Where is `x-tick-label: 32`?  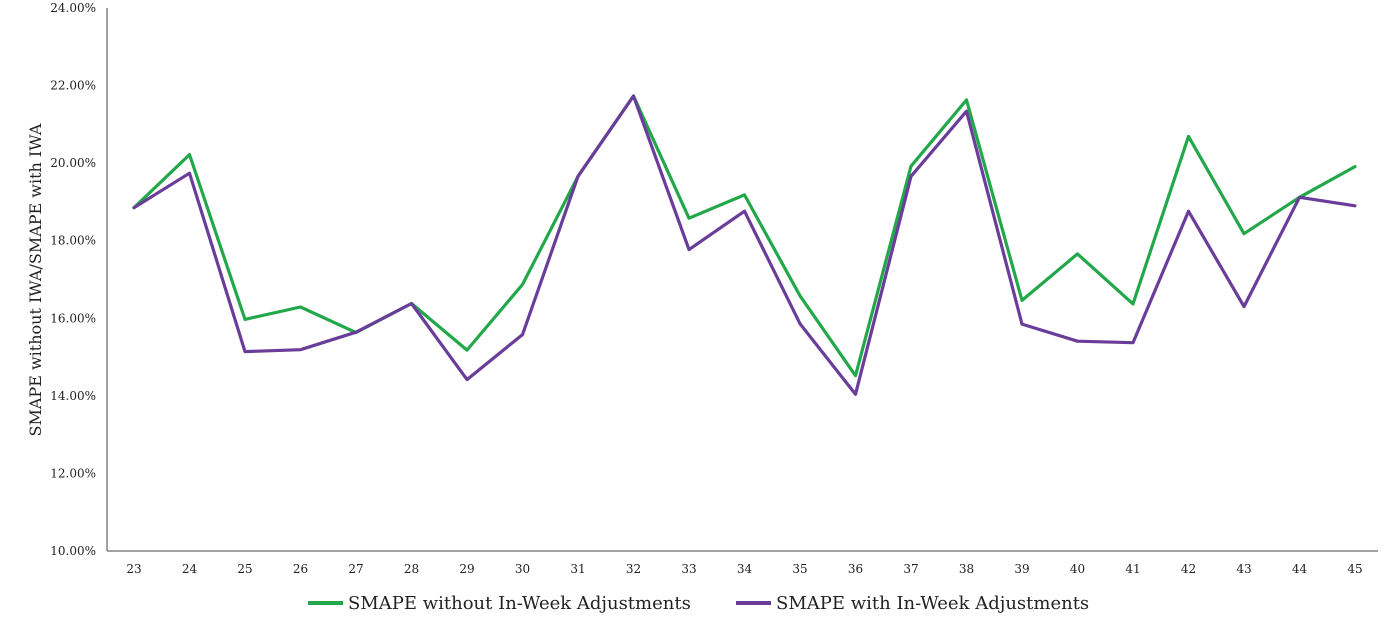
x-tick-label: 32 is located at coordinates (633, 569).